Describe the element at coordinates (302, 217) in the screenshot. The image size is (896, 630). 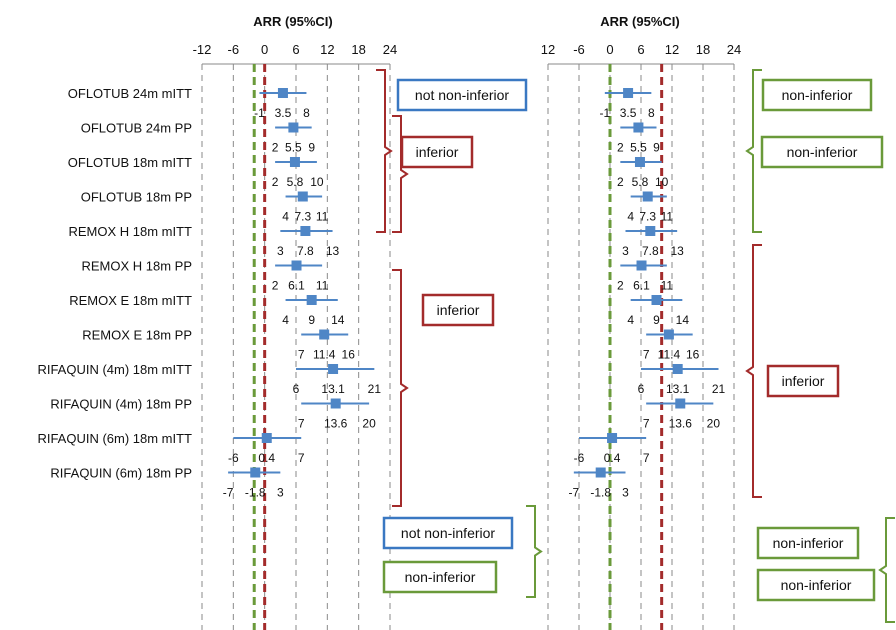
I see `estimate-label: 7.3` at that location.